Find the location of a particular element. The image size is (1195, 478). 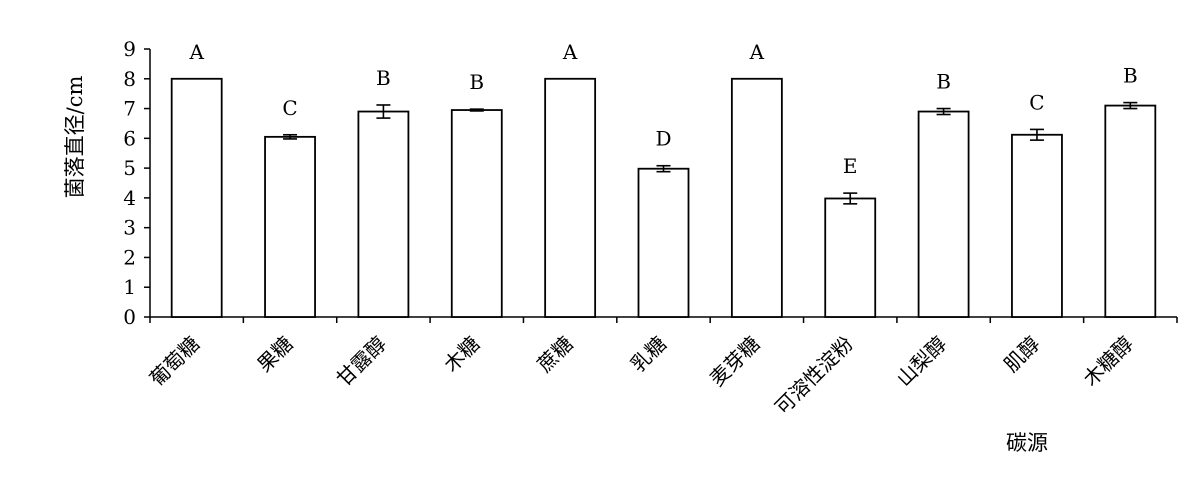

x-tick-label: 果糖 is located at coordinates (274, 354).